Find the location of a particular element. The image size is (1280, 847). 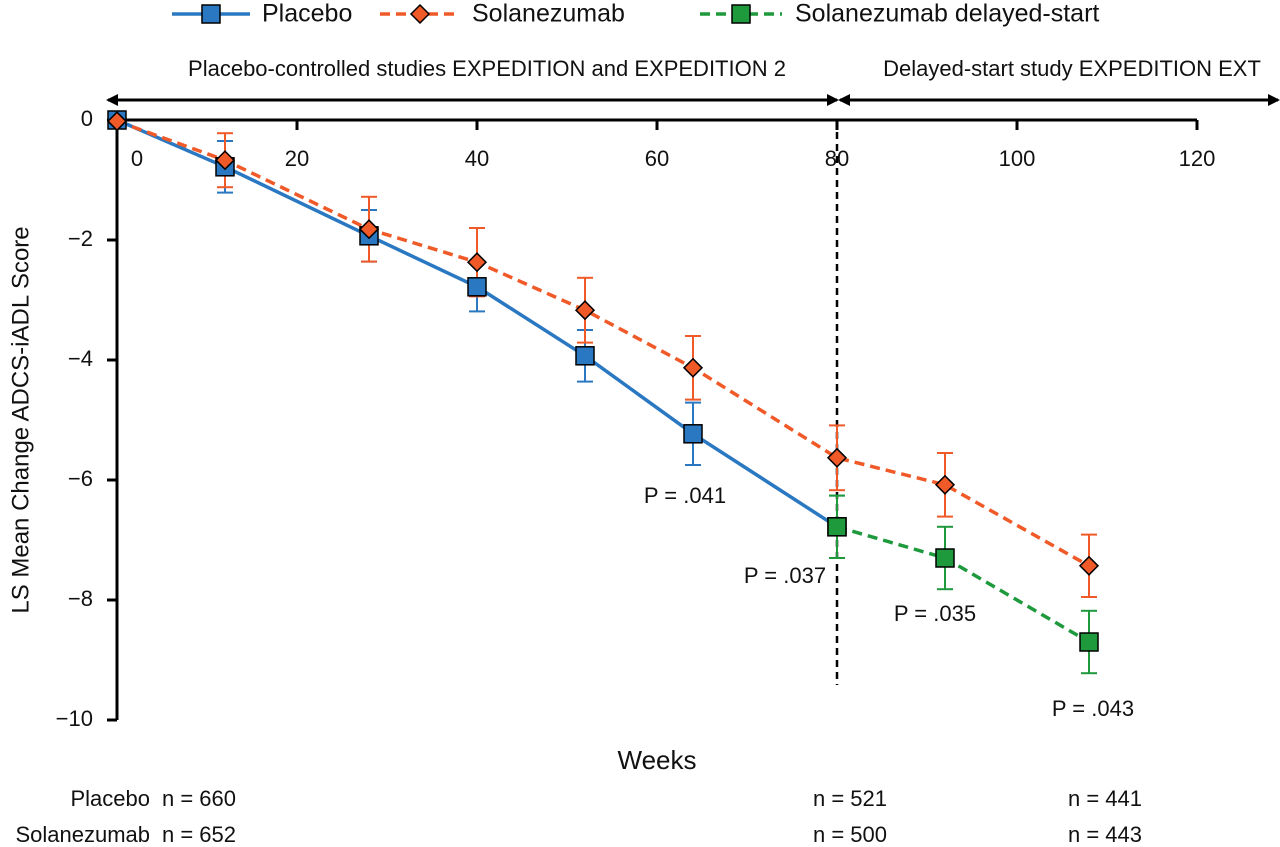

legend-label: Solanezumab is located at coordinates (548, 14).